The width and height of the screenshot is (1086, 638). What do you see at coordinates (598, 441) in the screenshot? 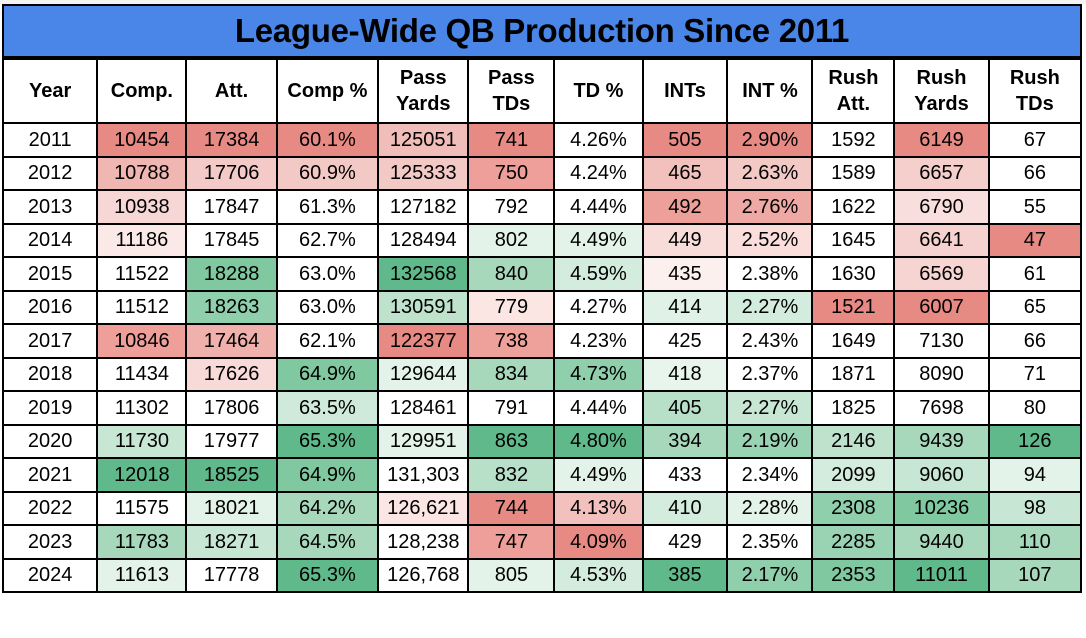
I see `cell-td-pct: 4.80%` at bounding box center [598, 441].